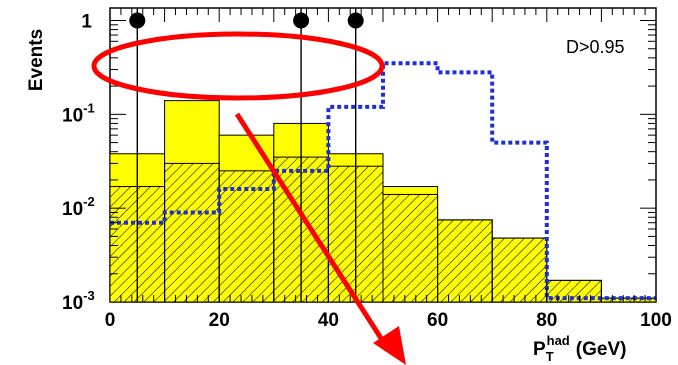 This screenshot has width=678, height=365. Describe the element at coordinates (550, 356) in the screenshot. I see `x-axis-title-subscript: T` at that location.